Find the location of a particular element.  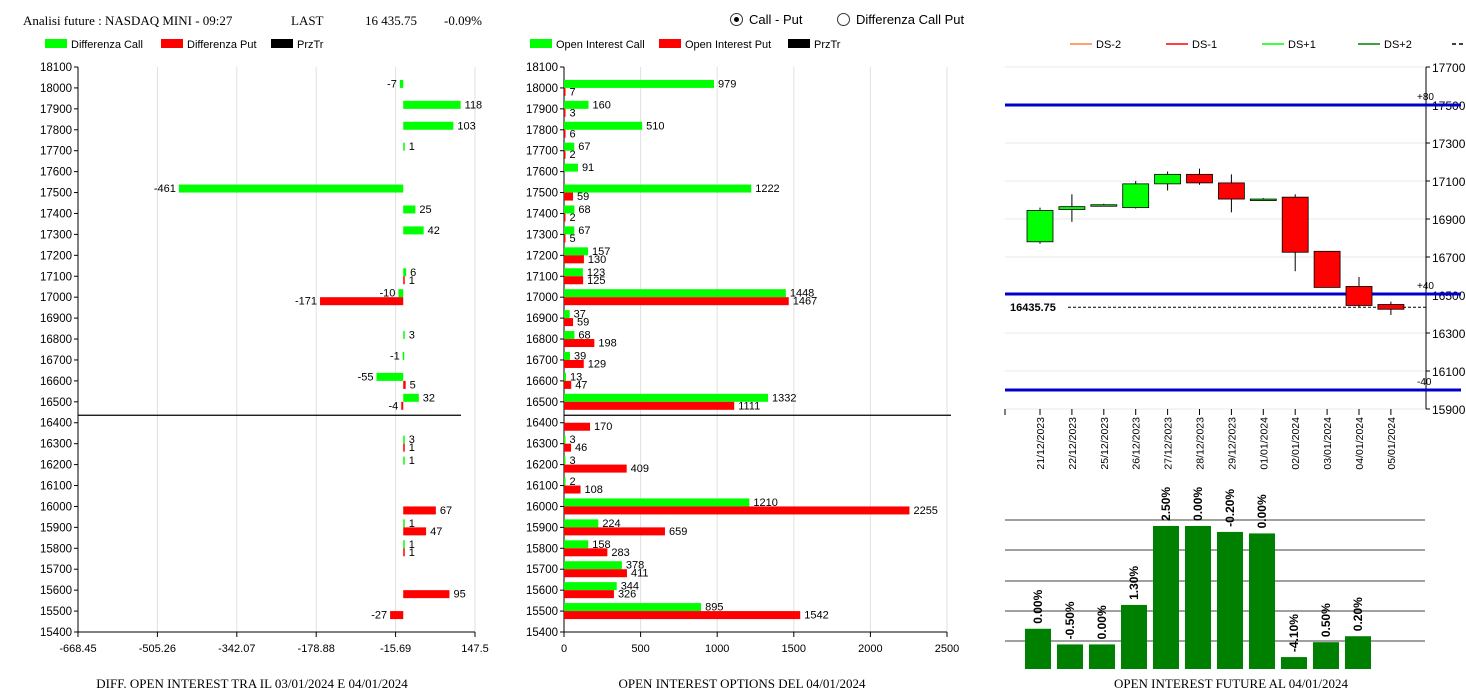

change-percent: -0.09% is located at coordinates (463, 20).